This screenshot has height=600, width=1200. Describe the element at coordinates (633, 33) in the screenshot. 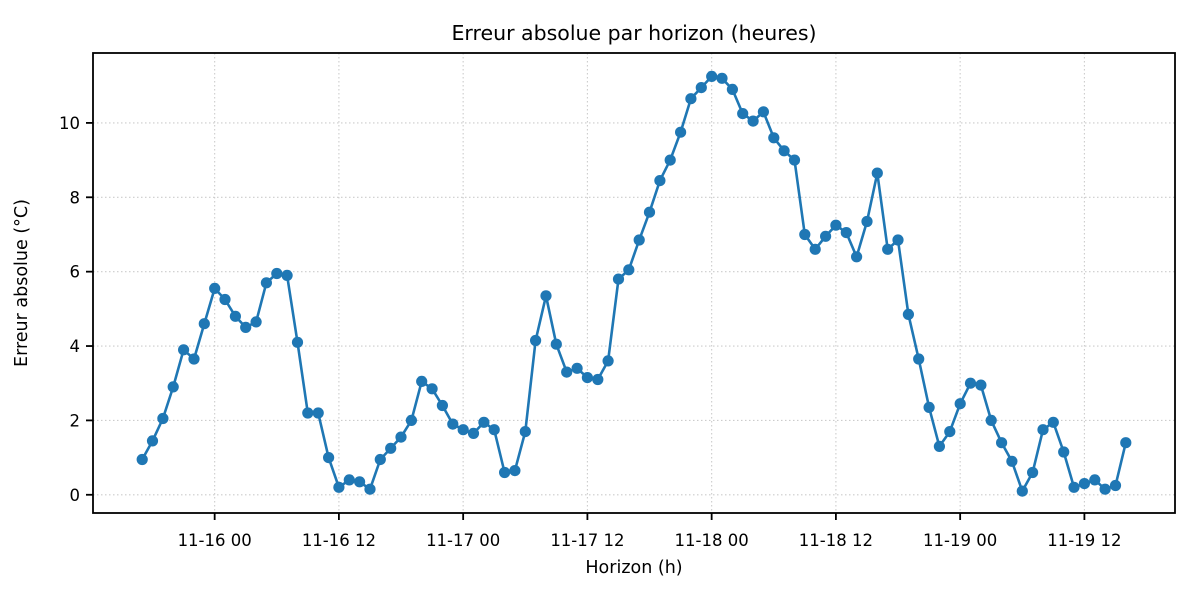

I see `chart-title: Erreur absolue par horizon (heures)` at that location.